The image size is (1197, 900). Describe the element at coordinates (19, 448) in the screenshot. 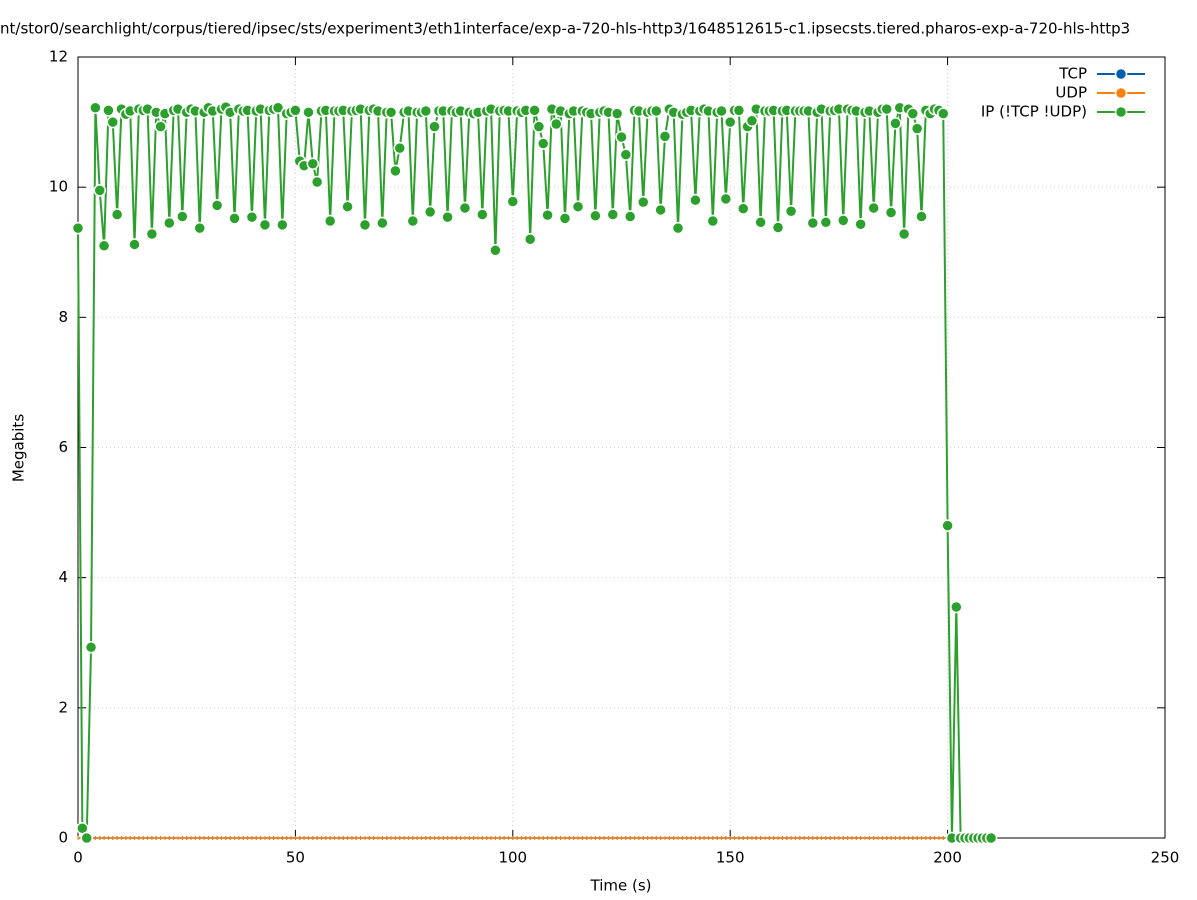

I see `y-axis-label: Megabits` at that location.